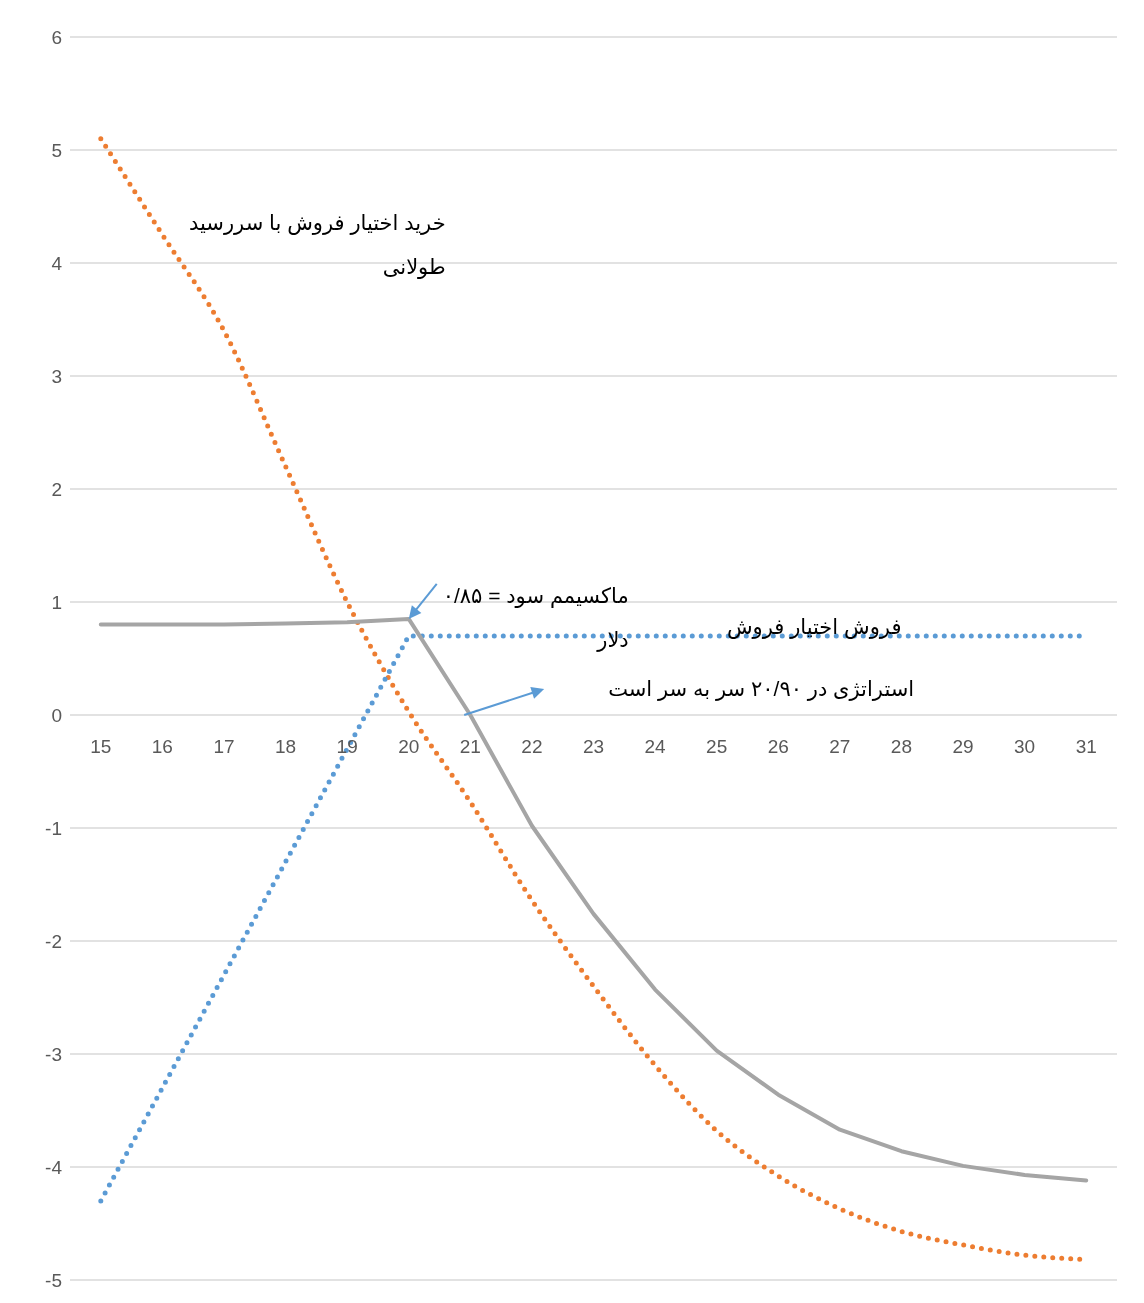  Describe the element at coordinates (347, 746) in the screenshot. I see `x-tick-label: 19` at that location.